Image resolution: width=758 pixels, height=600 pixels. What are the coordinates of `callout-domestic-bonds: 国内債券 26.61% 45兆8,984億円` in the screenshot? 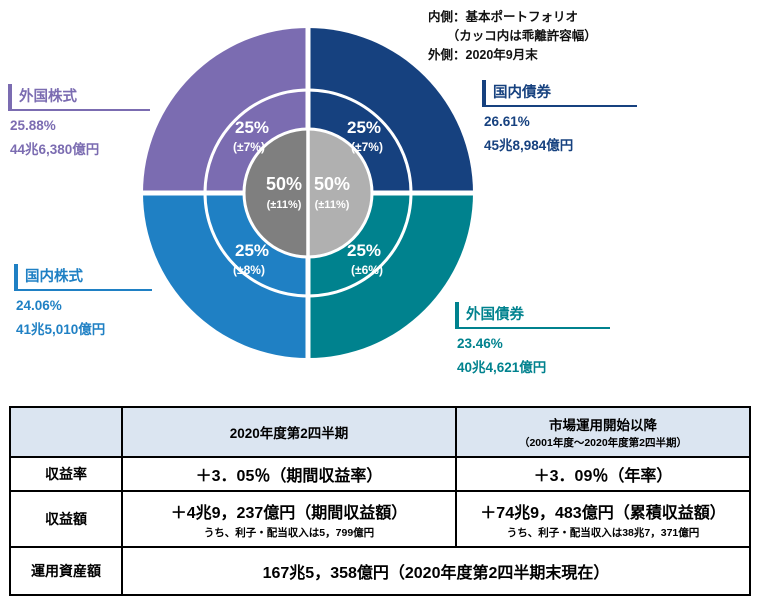 It's located at (559, 117).